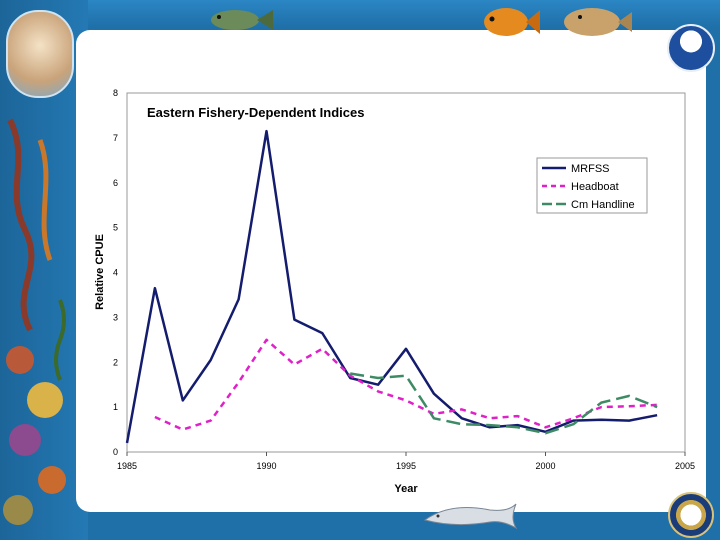  I want to click on coral-reef-decoration, so click(34, 321).